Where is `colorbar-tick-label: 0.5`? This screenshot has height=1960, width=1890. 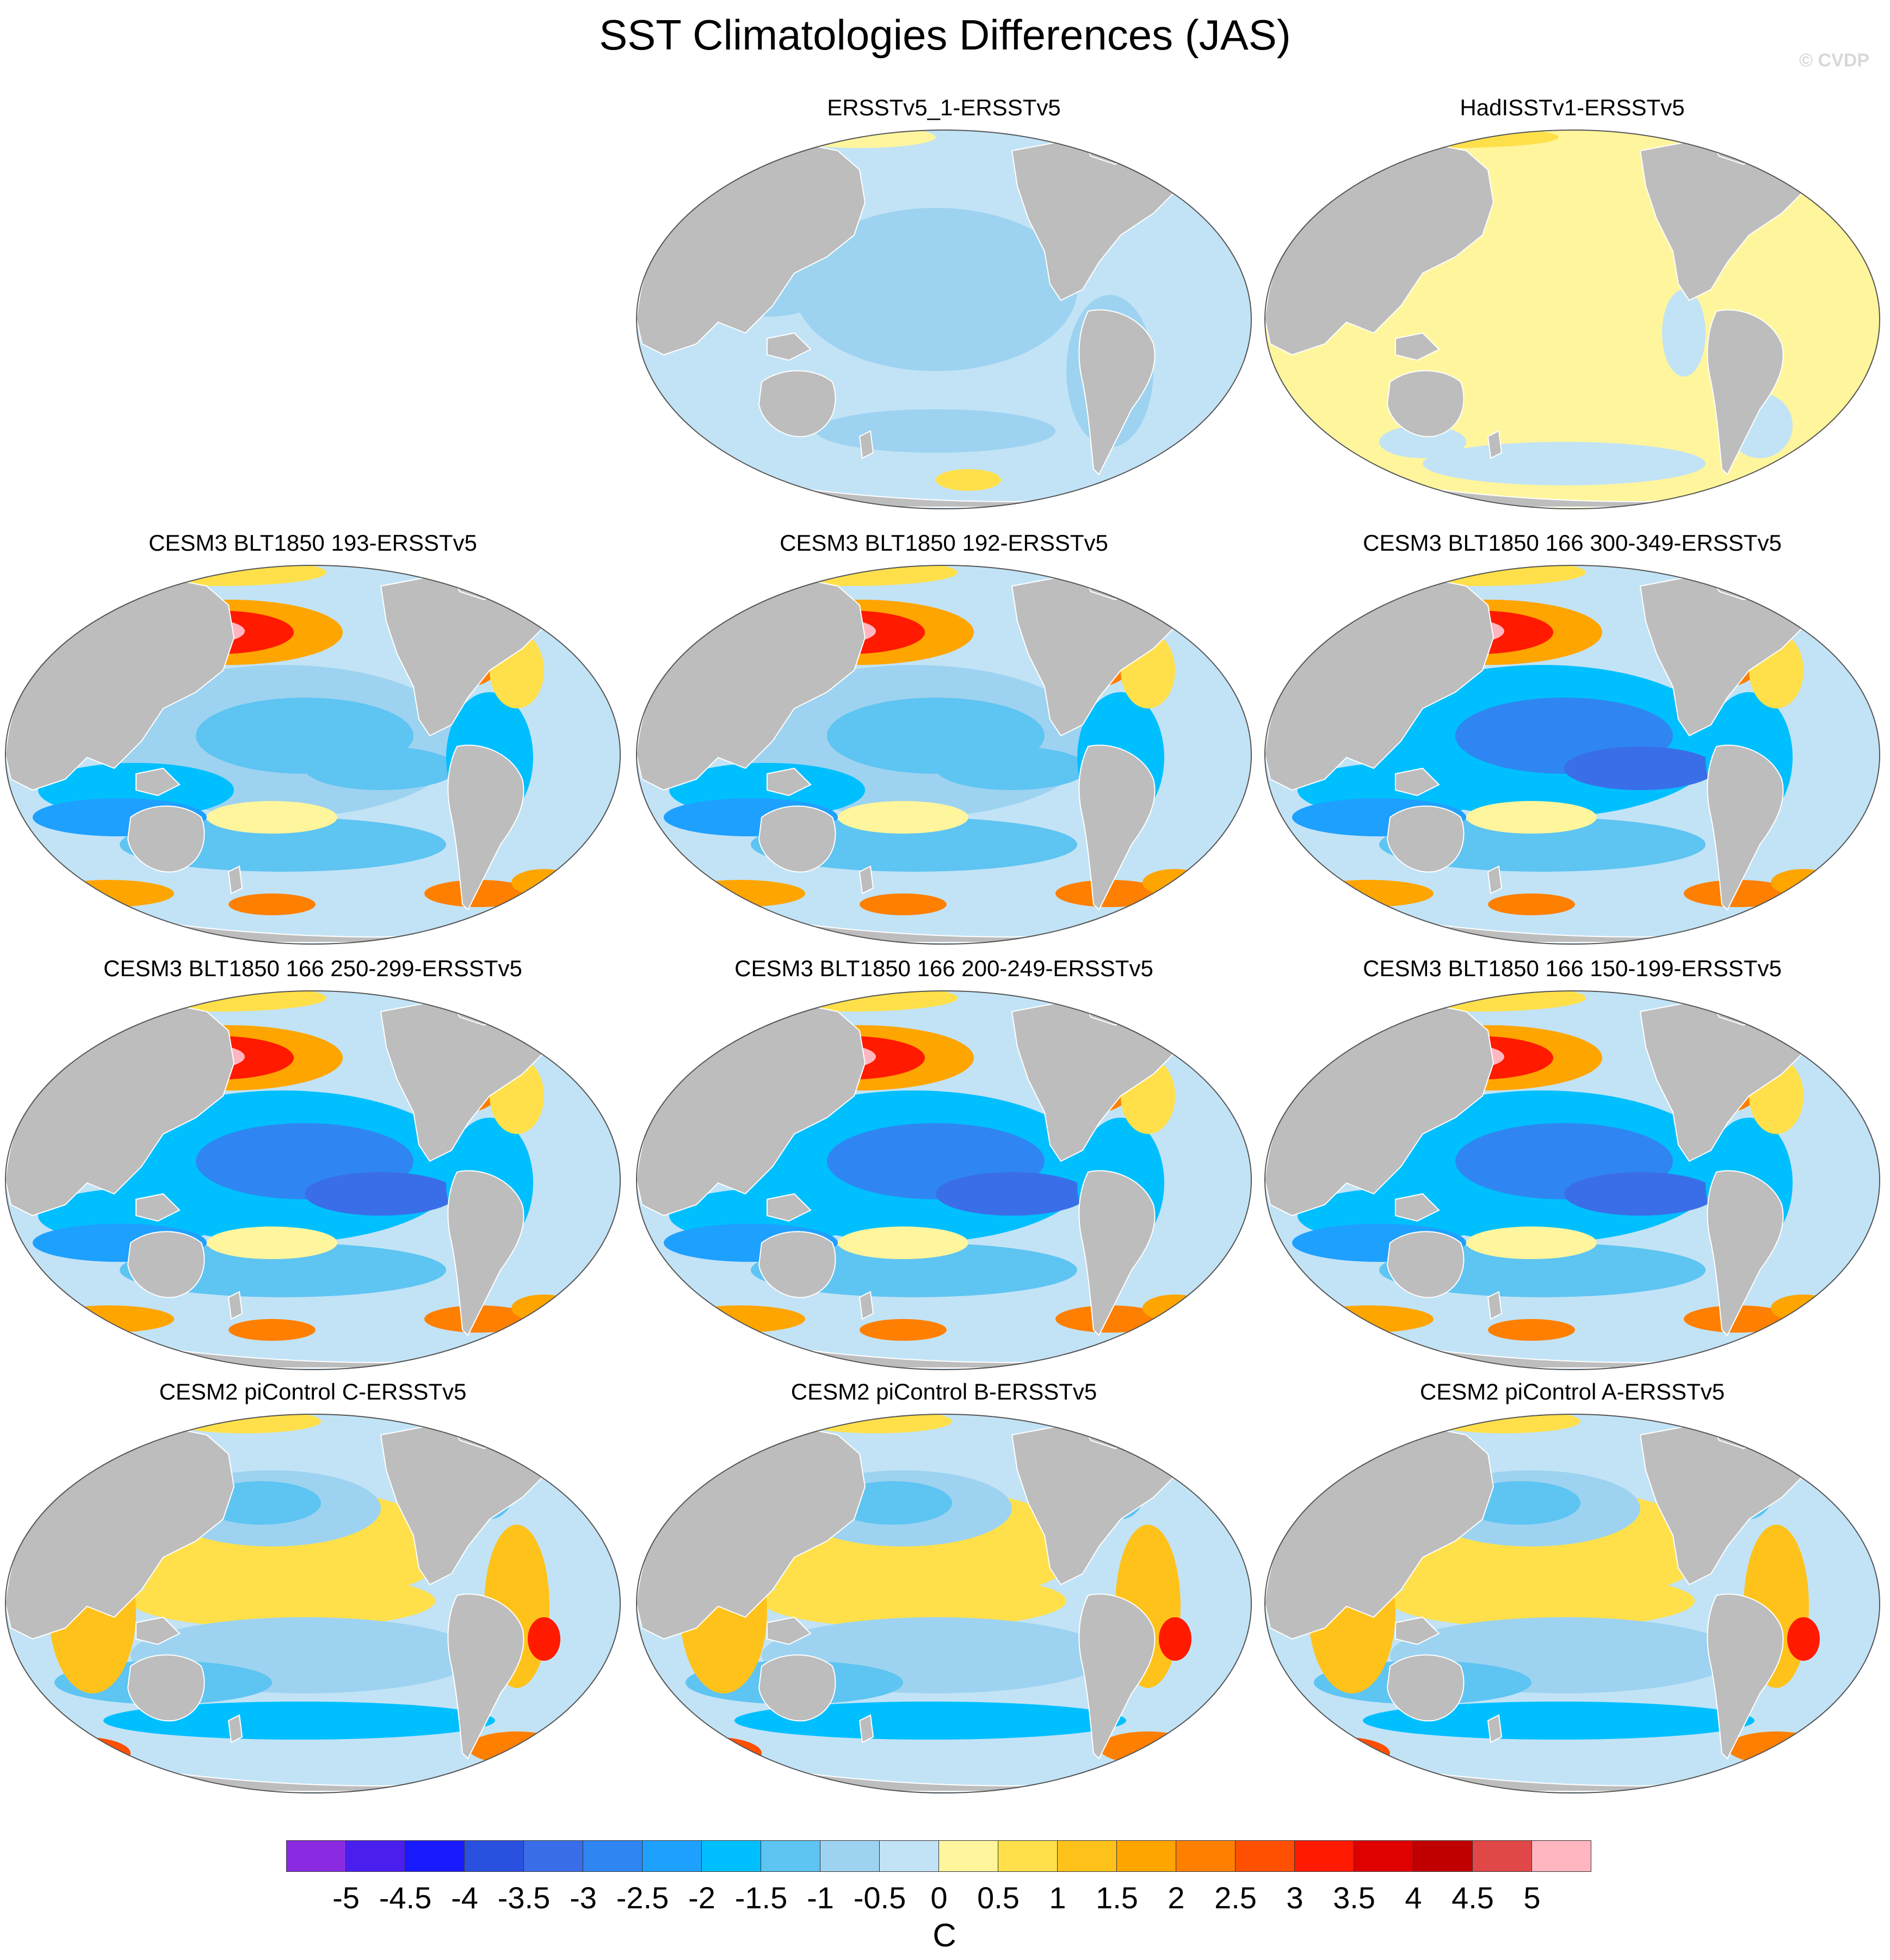 colorbar-tick-label: 0.5 is located at coordinates (998, 1898).